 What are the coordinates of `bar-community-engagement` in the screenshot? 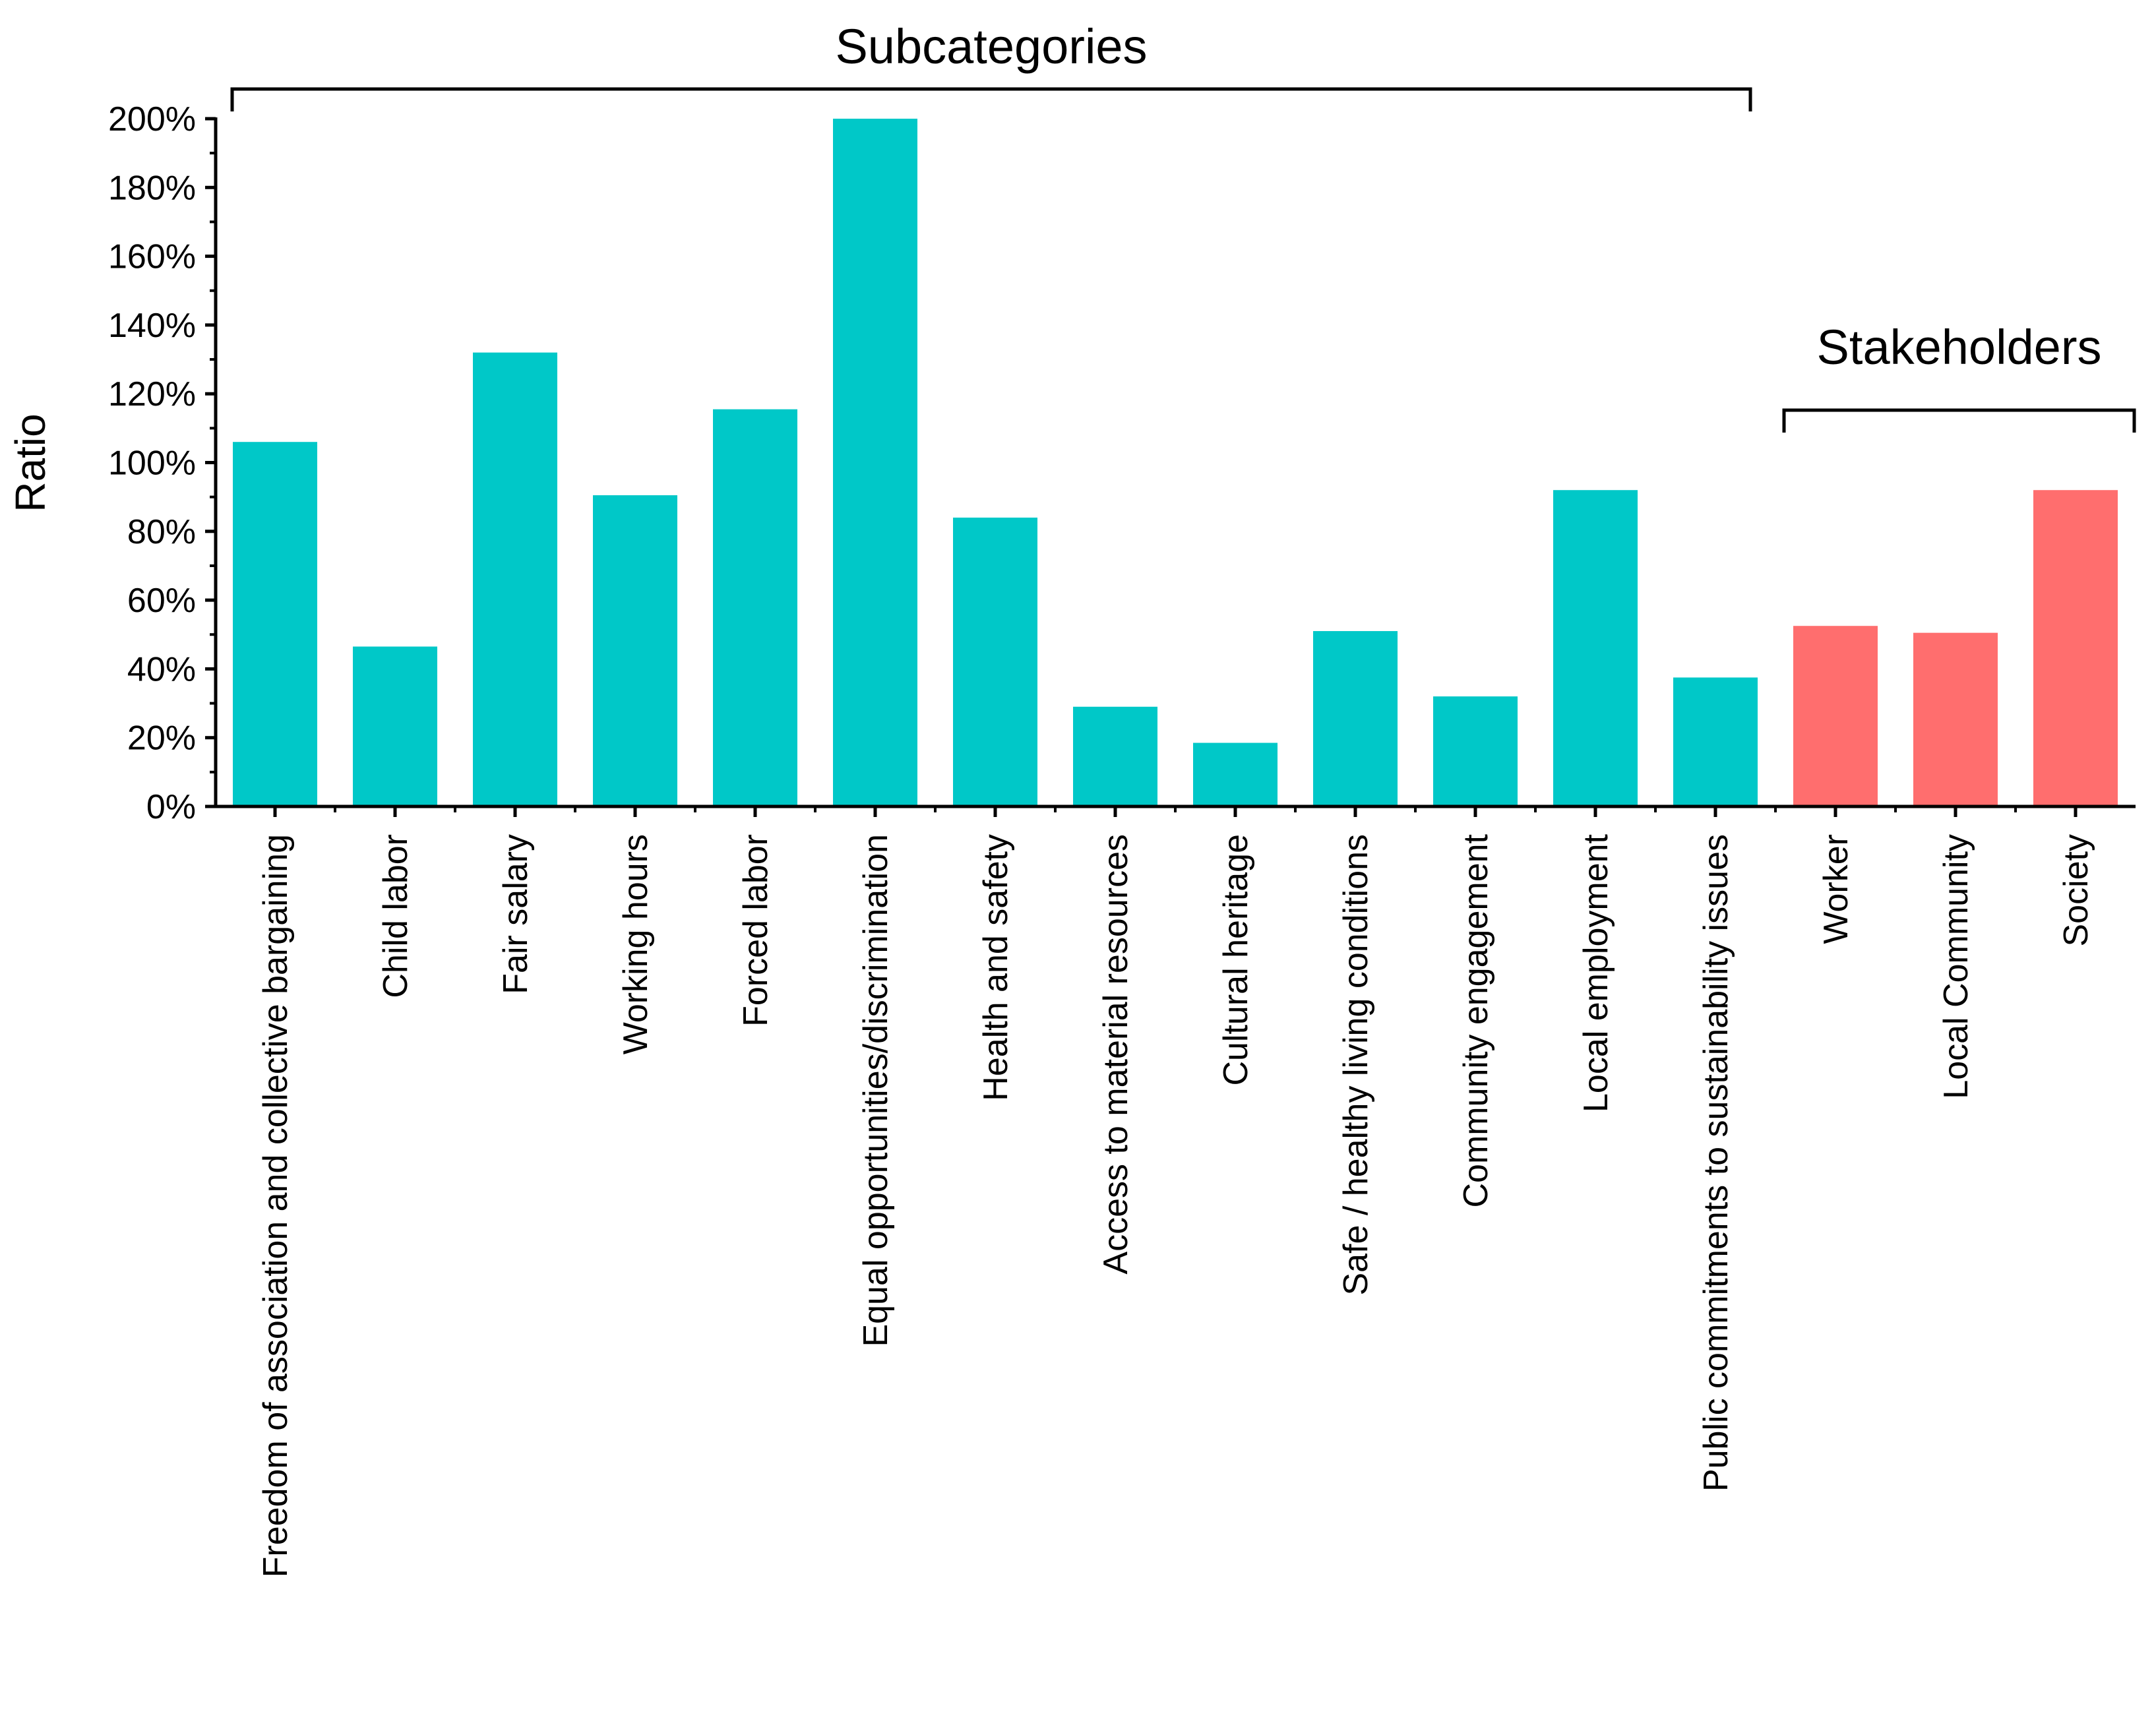 It's located at (1475, 751).